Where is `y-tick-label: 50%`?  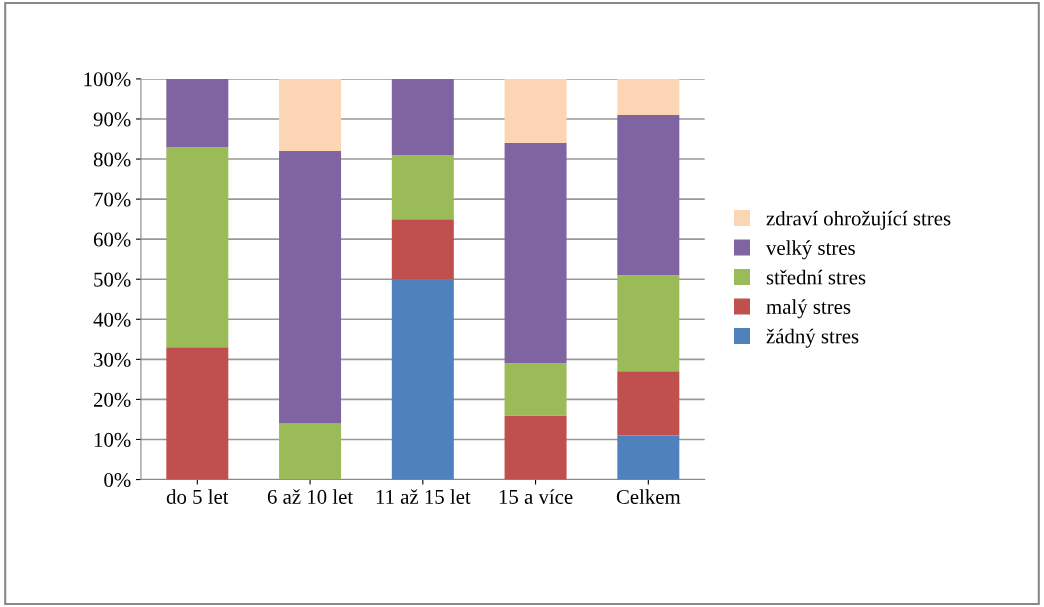 y-tick-label: 50% is located at coordinates (112, 279).